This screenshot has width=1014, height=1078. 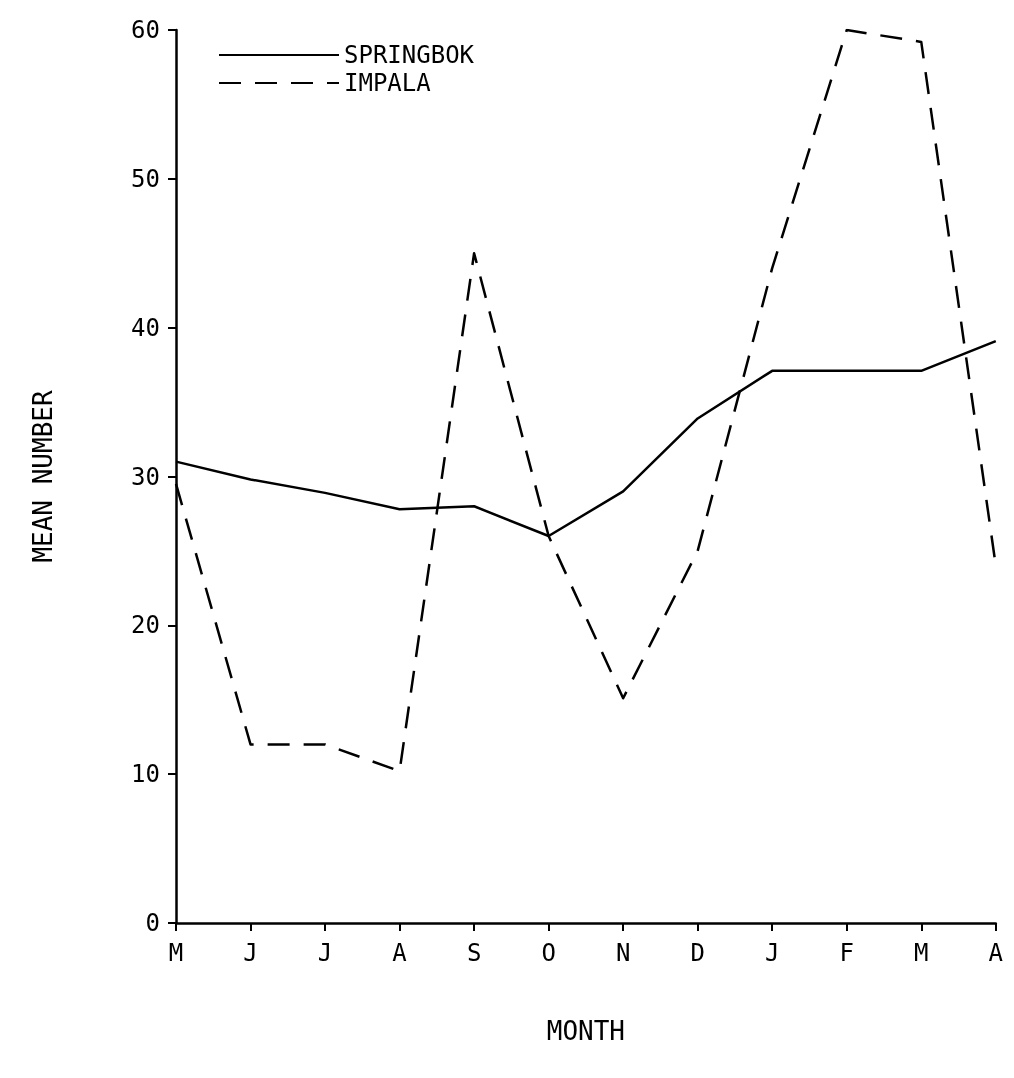 What do you see at coordinates (145, 625) in the screenshot?
I see `y-tick-label: 20` at bounding box center [145, 625].